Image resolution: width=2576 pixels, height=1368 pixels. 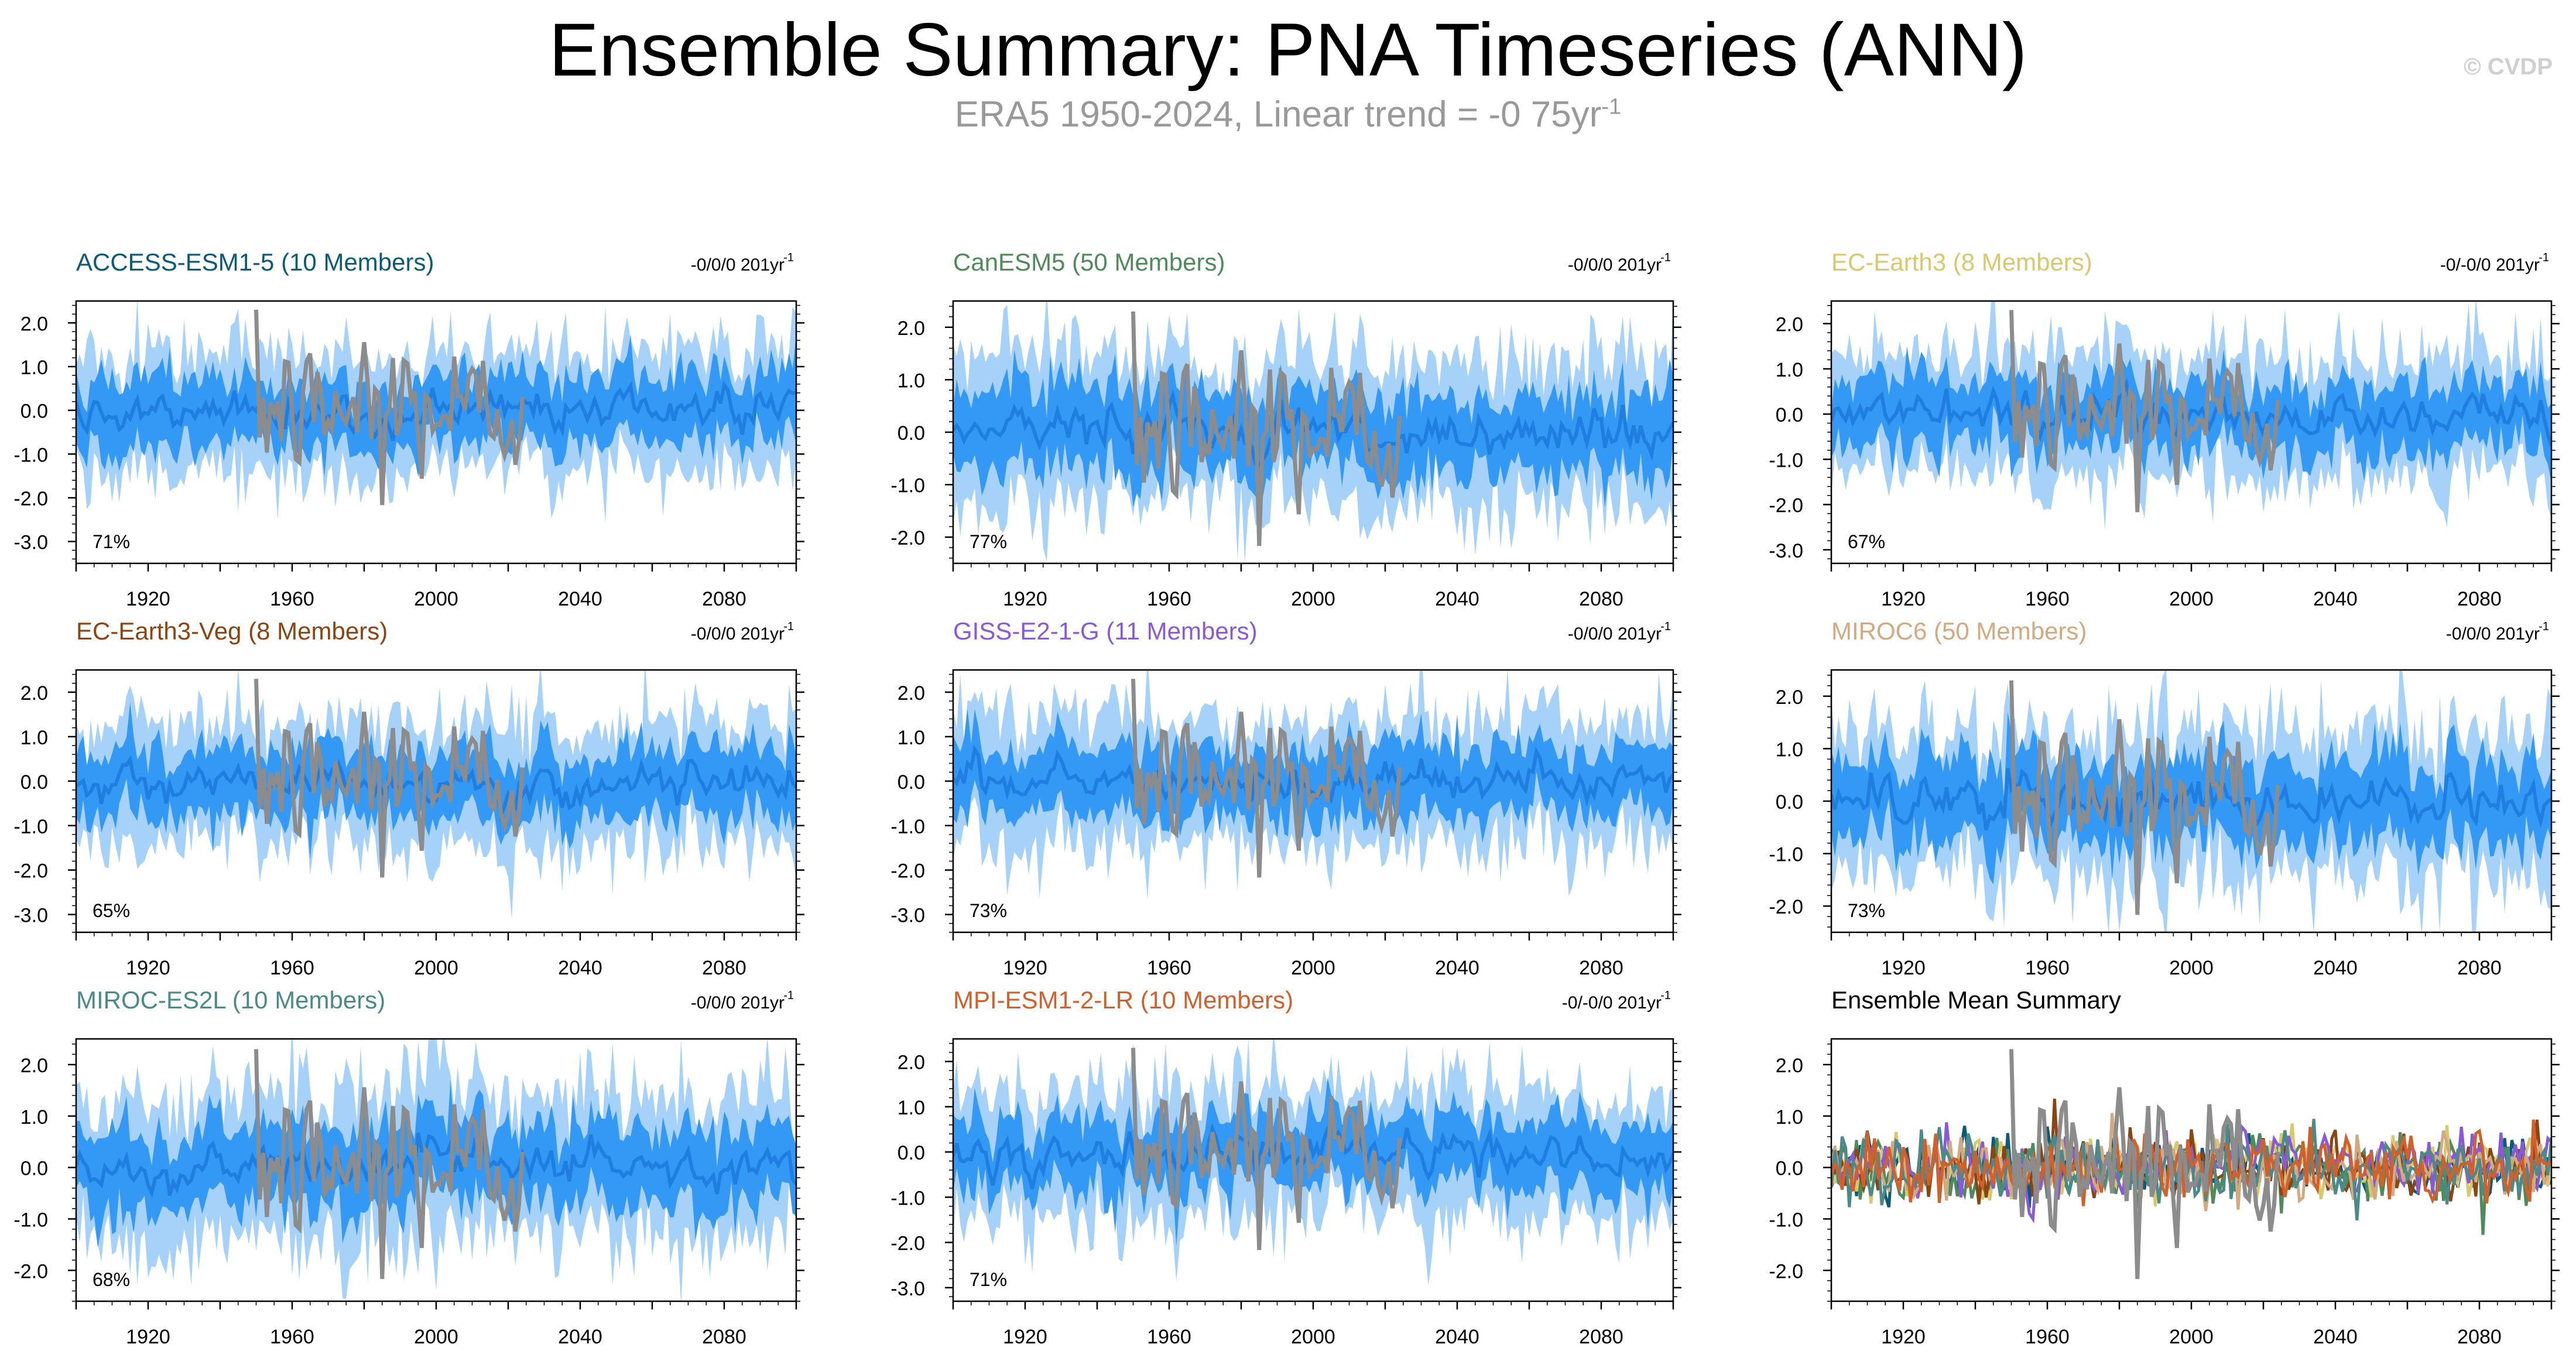 What do you see at coordinates (1961, 262) in the screenshot?
I see `panel-title: EC-Earth3 (8 Members)` at bounding box center [1961, 262].